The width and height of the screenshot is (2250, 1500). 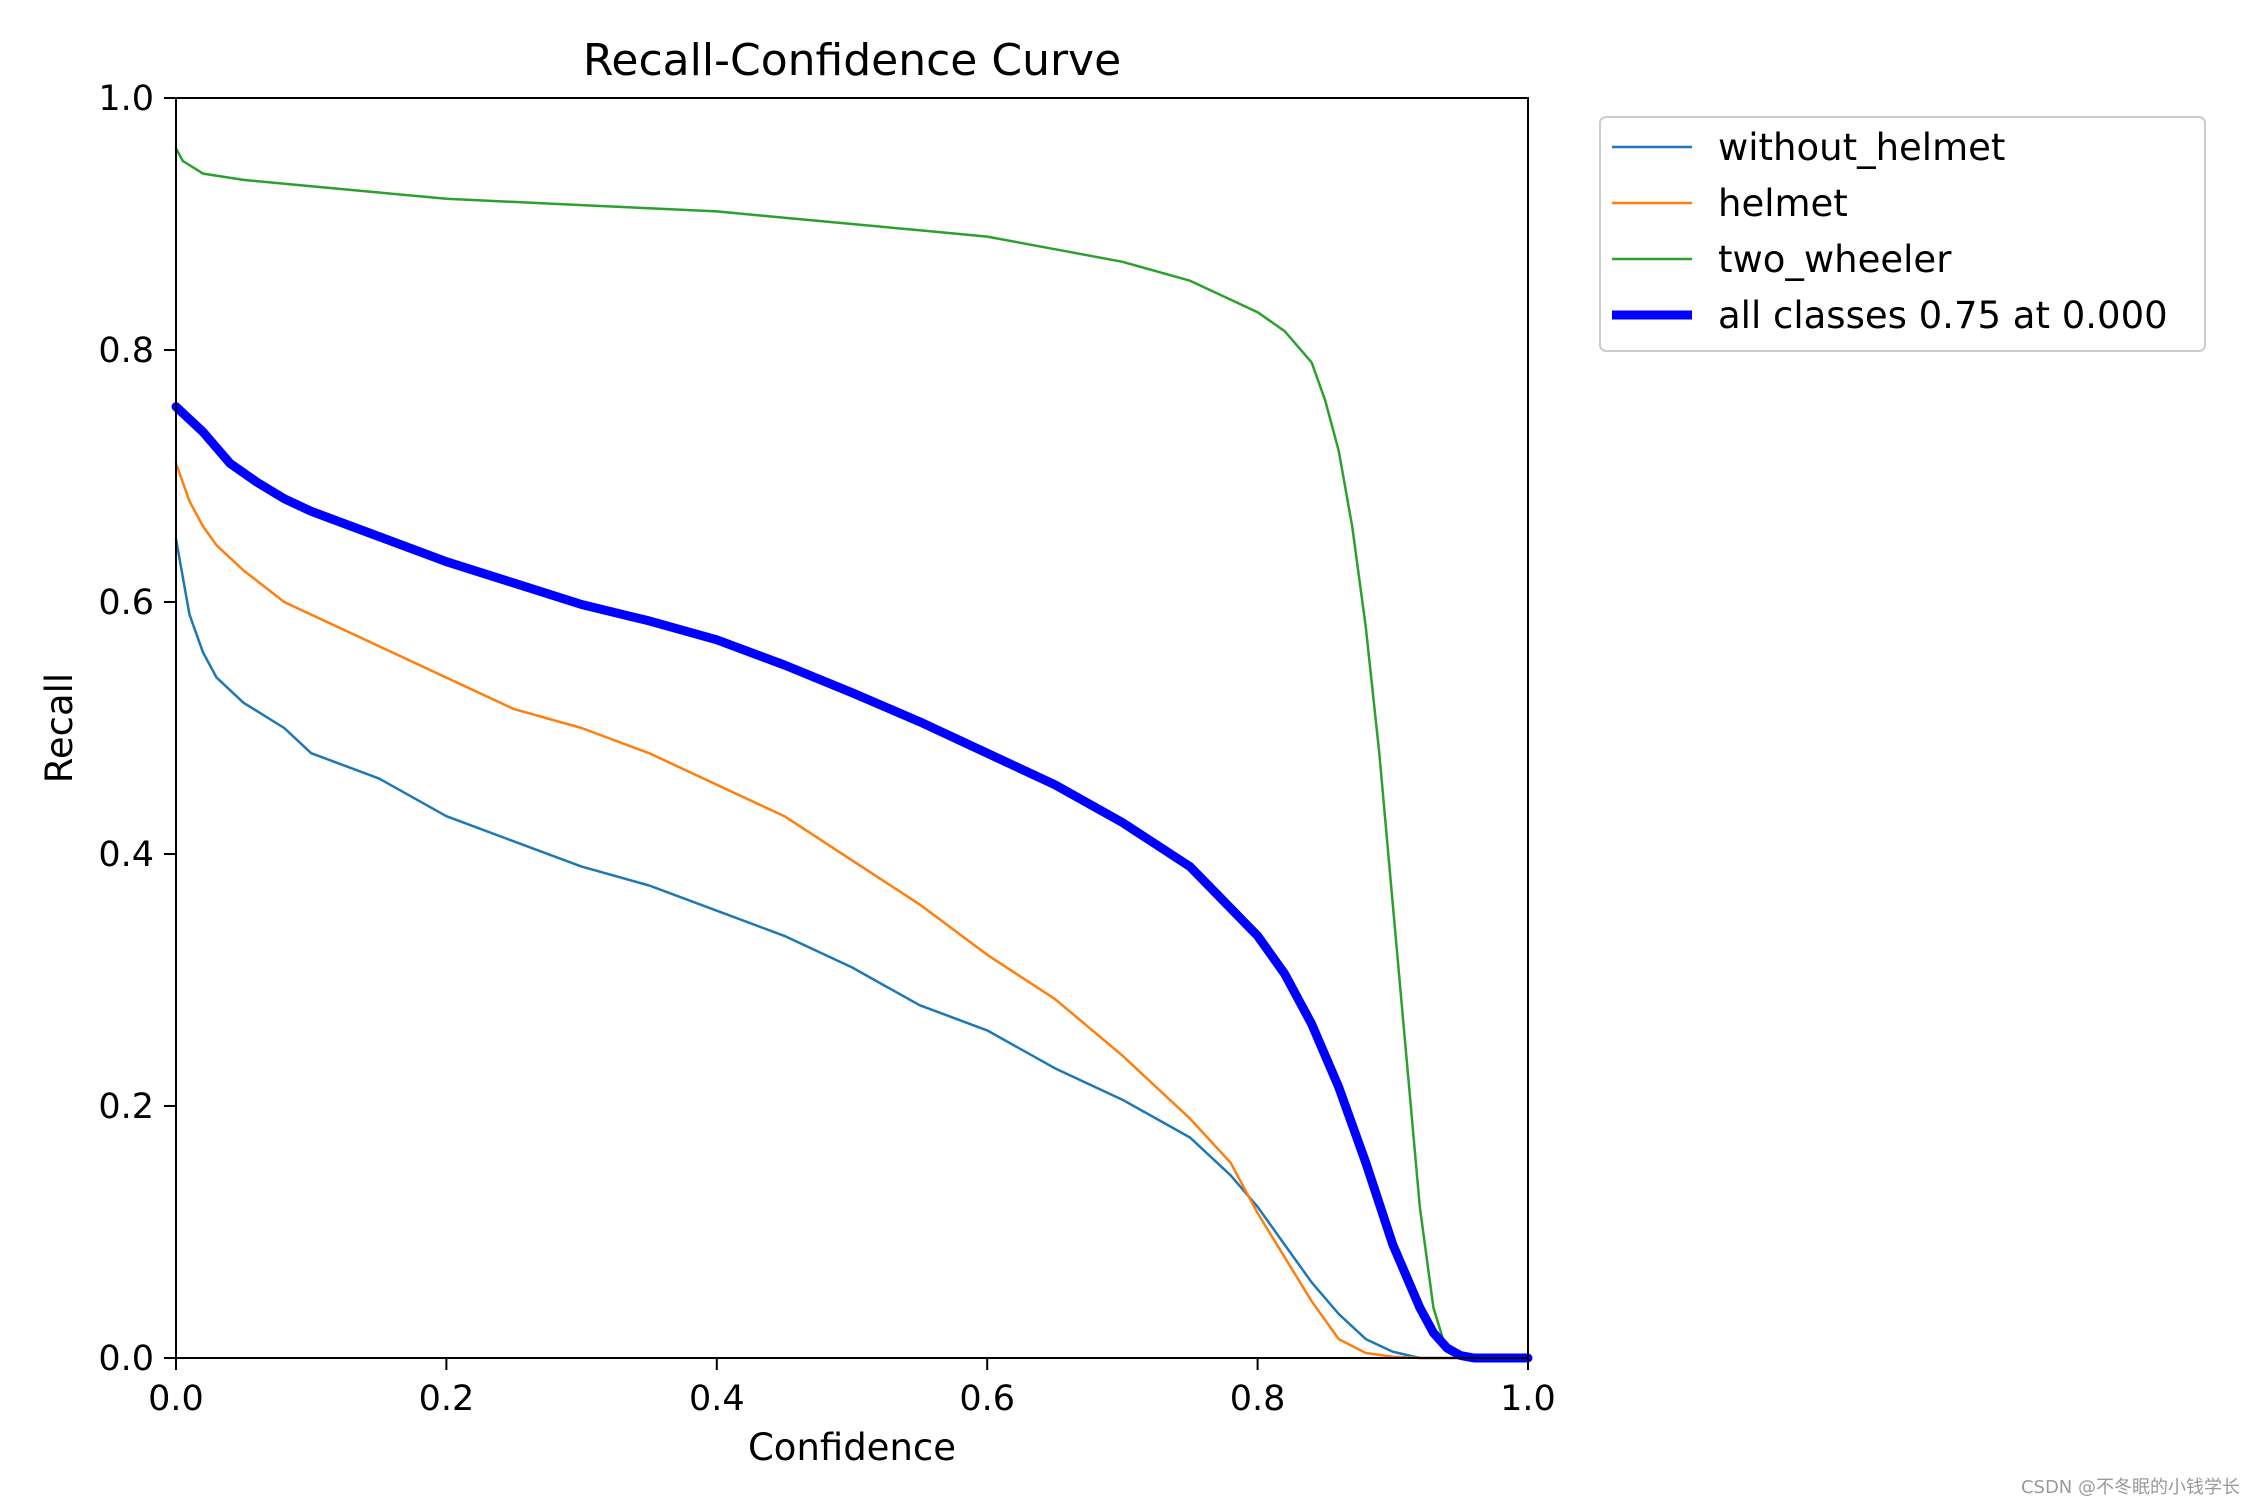 I want to click on y-tick-label: 1.0, so click(x=126, y=99).